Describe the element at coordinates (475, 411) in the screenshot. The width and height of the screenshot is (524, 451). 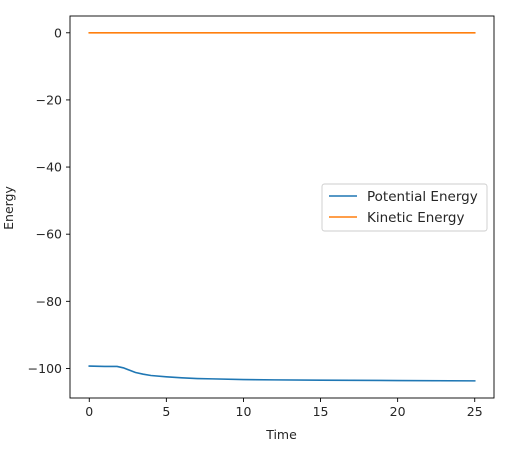
I see `x-tick-label: 25` at that location.